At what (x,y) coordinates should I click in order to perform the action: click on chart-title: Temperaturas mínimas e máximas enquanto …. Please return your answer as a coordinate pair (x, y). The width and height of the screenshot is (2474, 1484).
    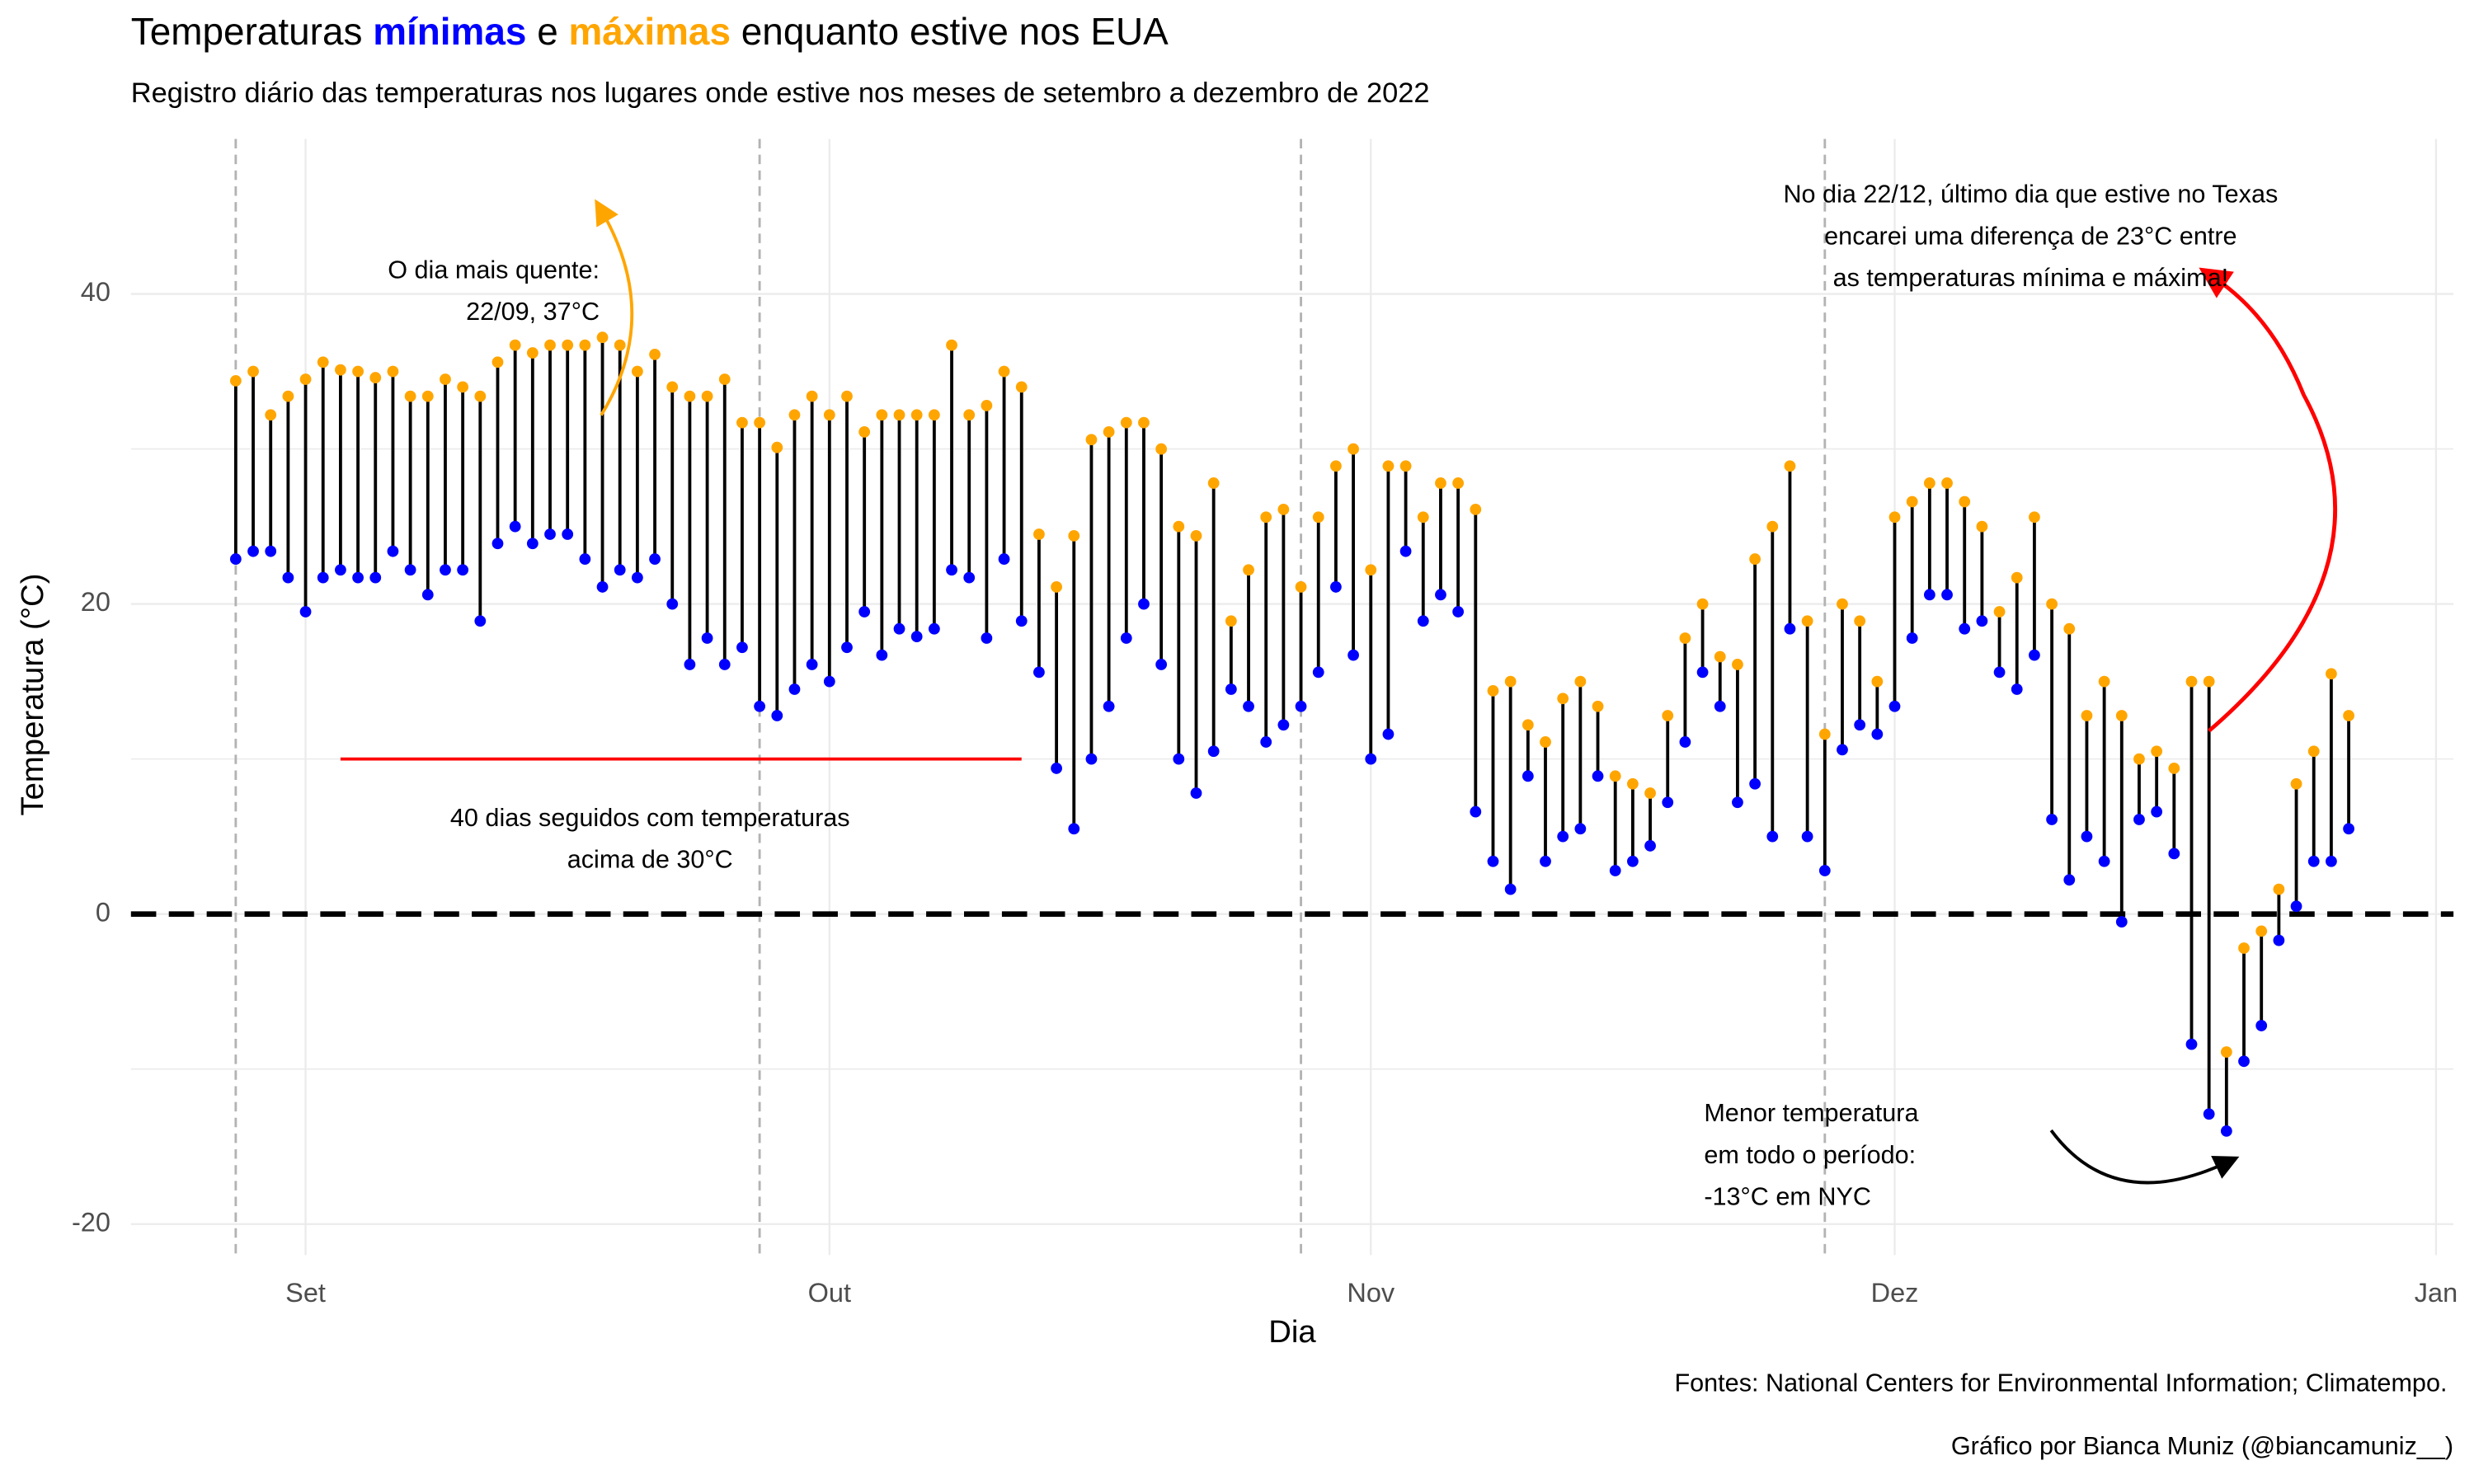
    Looking at the image, I should click on (650, 31).